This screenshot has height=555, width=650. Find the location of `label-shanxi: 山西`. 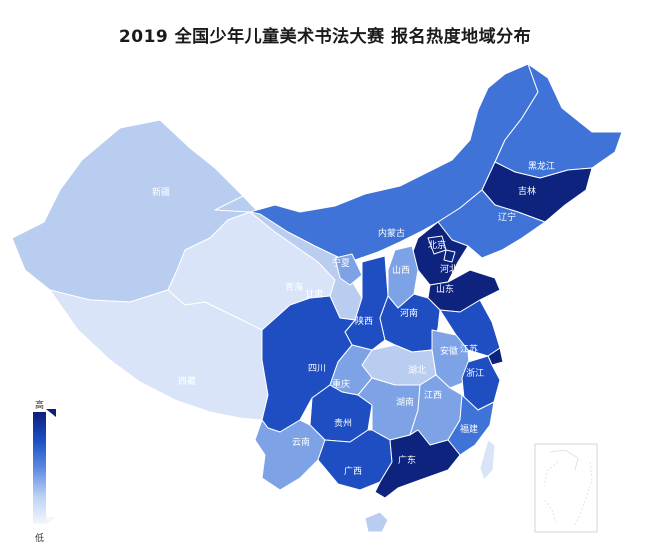

label-shanxi: 山西 is located at coordinates (401, 270).